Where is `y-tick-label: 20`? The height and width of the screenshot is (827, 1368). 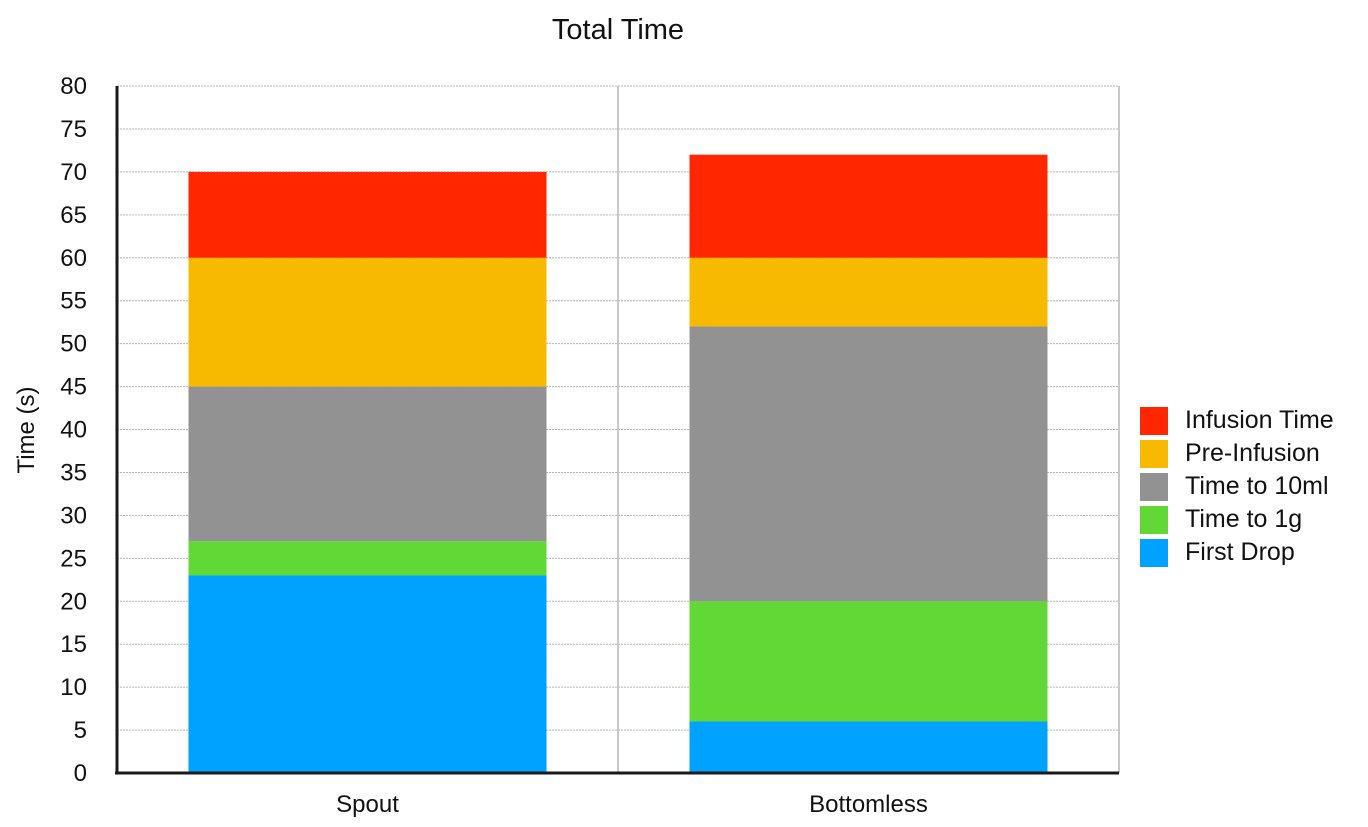
y-tick-label: 20 is located at coordinates (73, 601).